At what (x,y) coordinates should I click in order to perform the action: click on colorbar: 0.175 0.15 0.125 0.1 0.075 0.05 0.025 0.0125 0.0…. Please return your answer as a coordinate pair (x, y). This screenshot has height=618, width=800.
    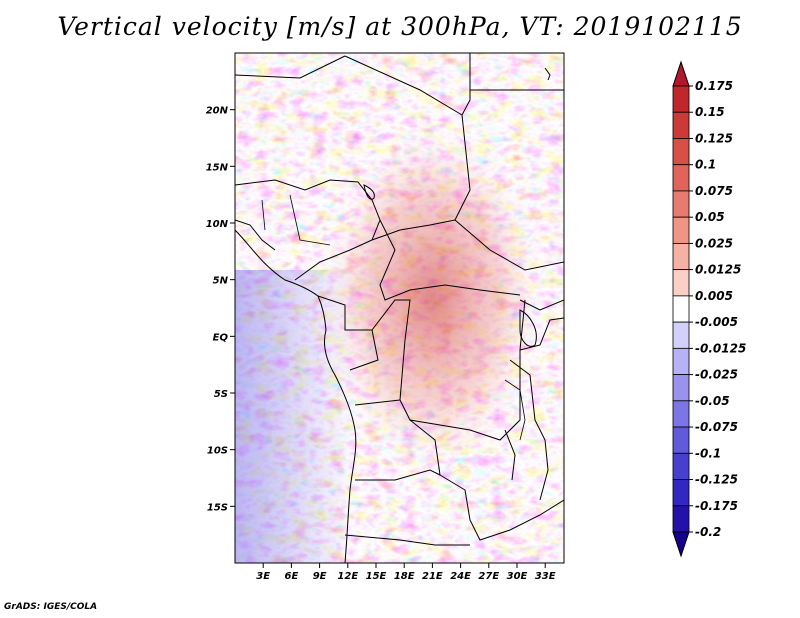
    Looking at the image, I should click on (709, 309).